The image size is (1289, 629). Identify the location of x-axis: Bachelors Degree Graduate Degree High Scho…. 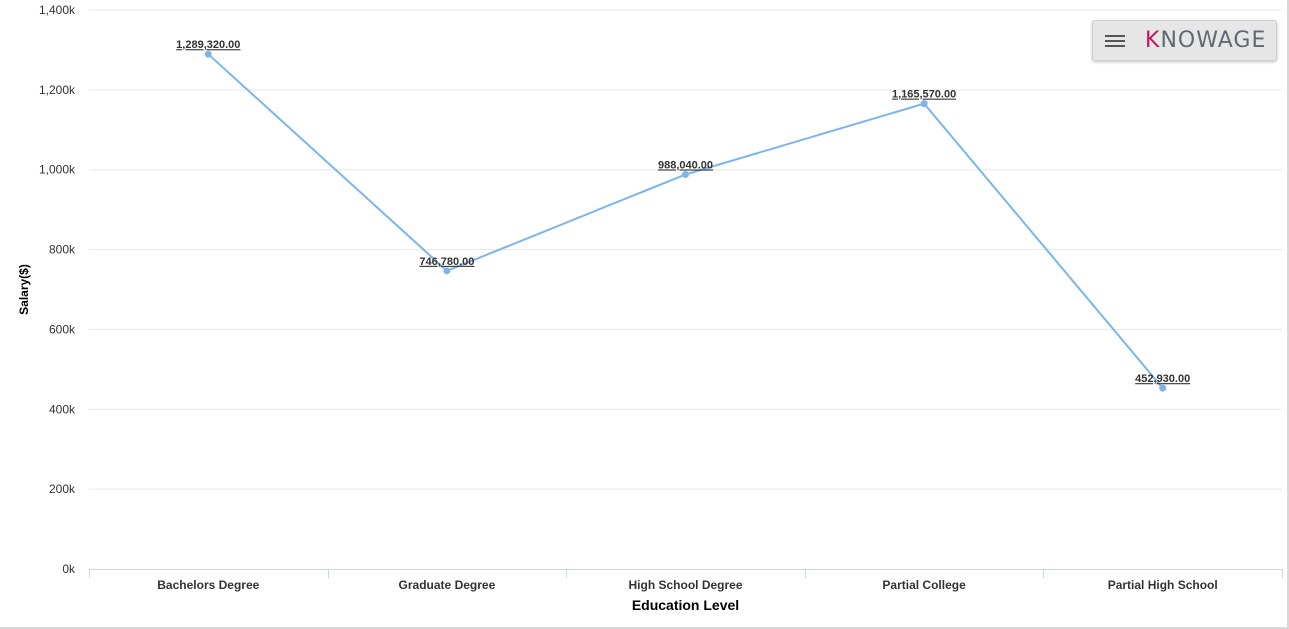
(686, 580).